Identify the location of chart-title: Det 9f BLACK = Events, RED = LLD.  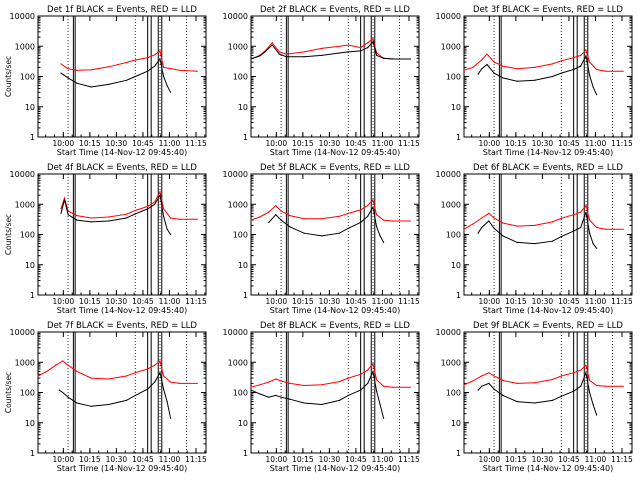
(548, 326).